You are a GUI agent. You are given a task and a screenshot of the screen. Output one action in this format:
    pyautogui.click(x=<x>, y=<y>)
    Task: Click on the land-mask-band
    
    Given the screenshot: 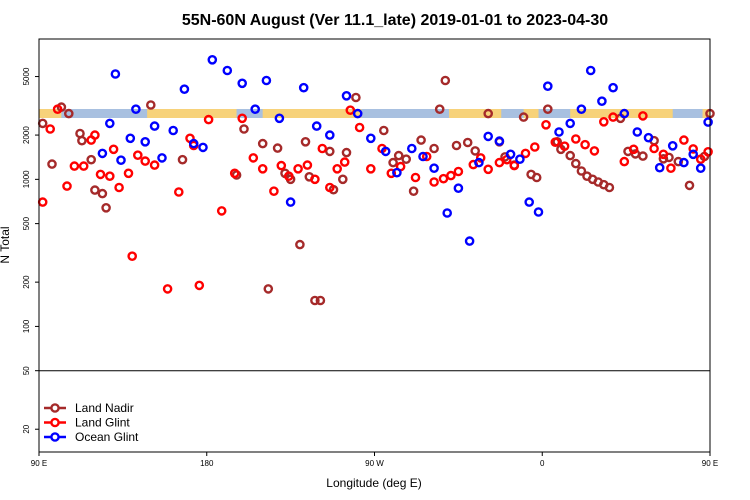 What is the action you would take?
    pyautogui.click(x=374, y=113)
    